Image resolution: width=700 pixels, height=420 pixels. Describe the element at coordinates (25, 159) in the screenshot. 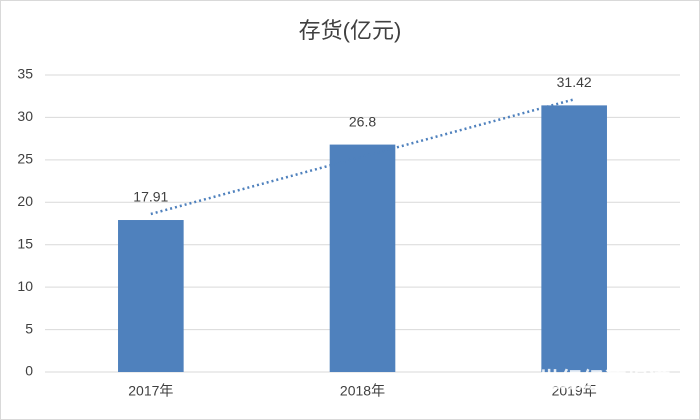

I see `y-tick-label: 25` at that location.